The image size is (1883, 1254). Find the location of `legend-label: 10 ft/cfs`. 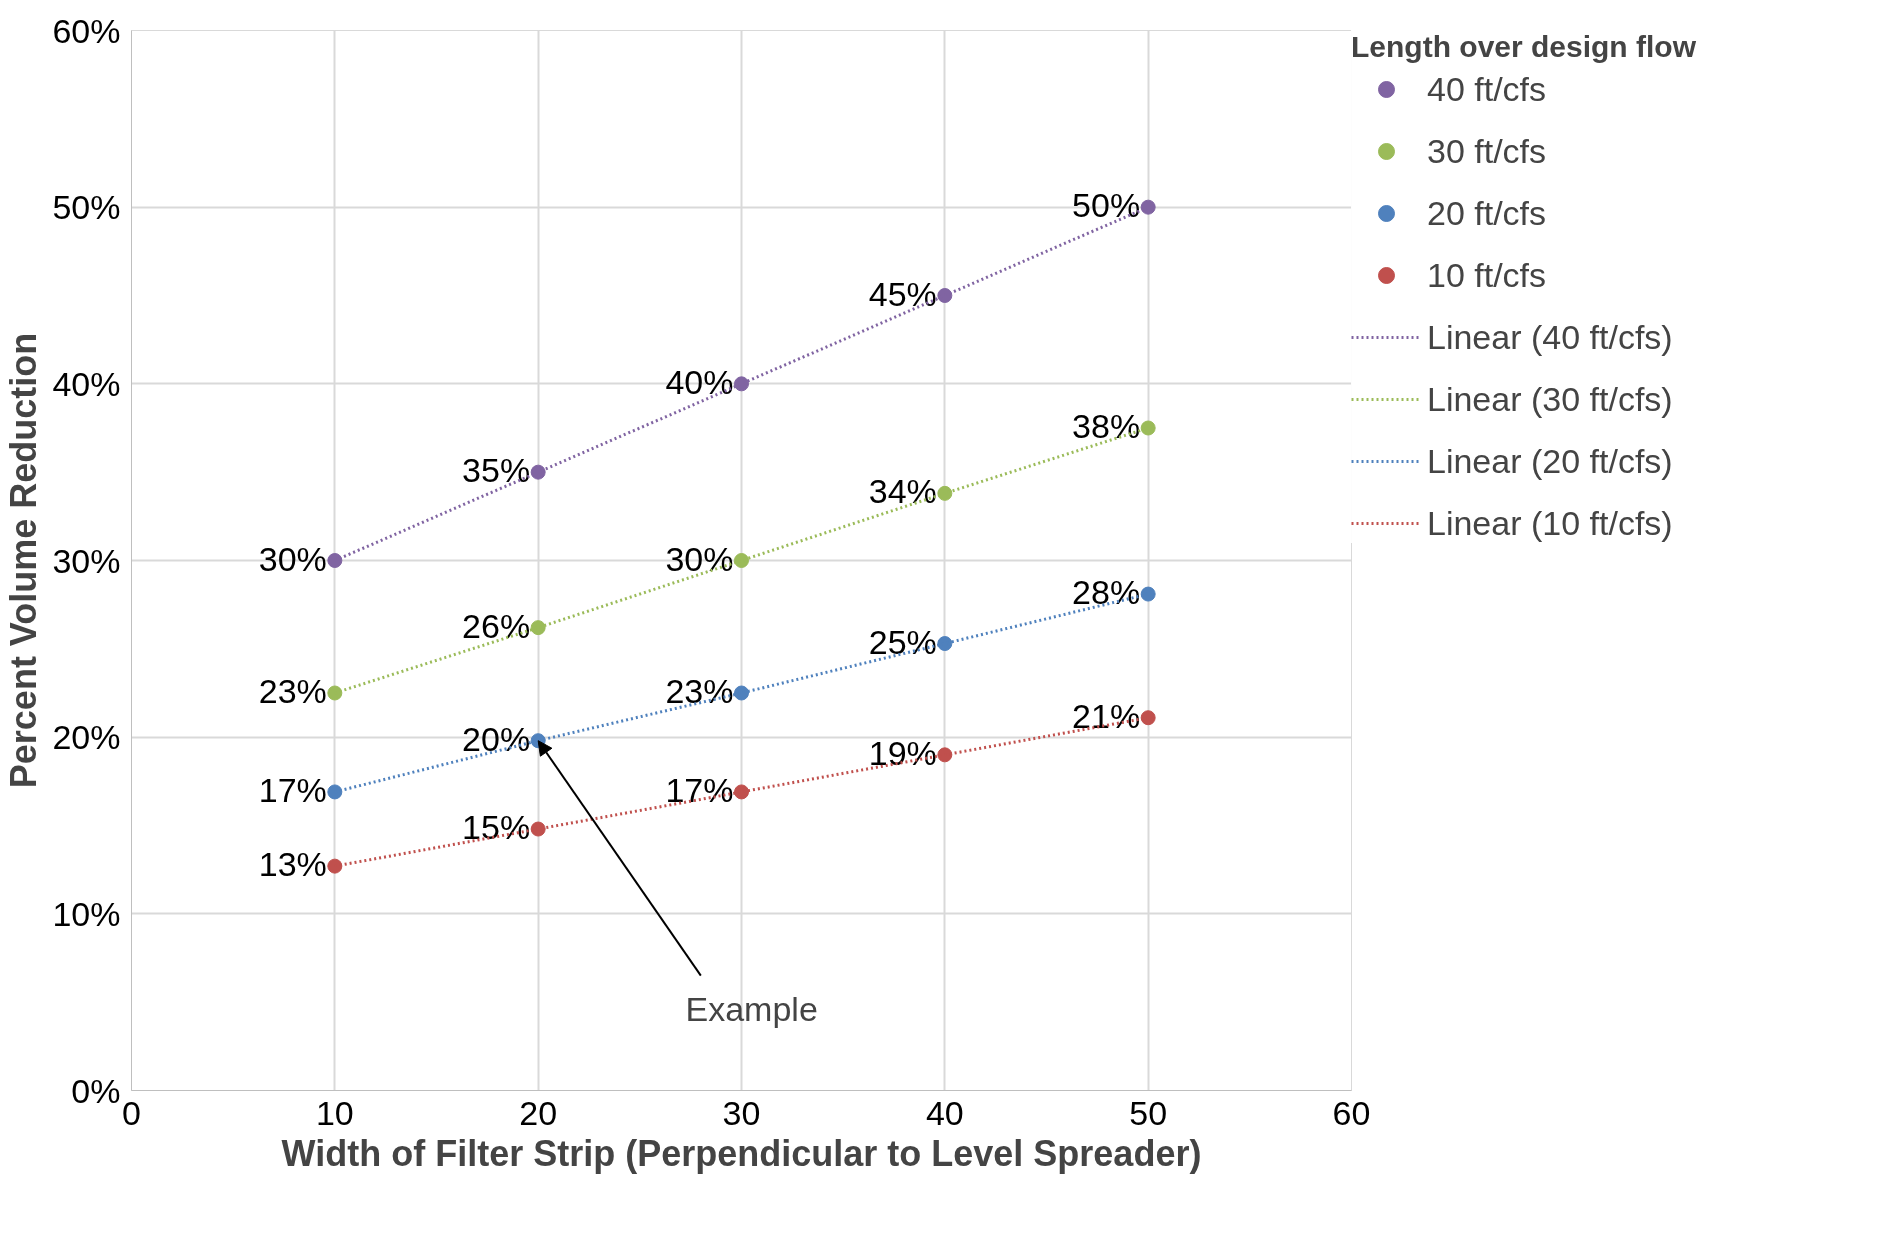

legend-label: 10 ft/cfs is located at coordinates (1487, 275).